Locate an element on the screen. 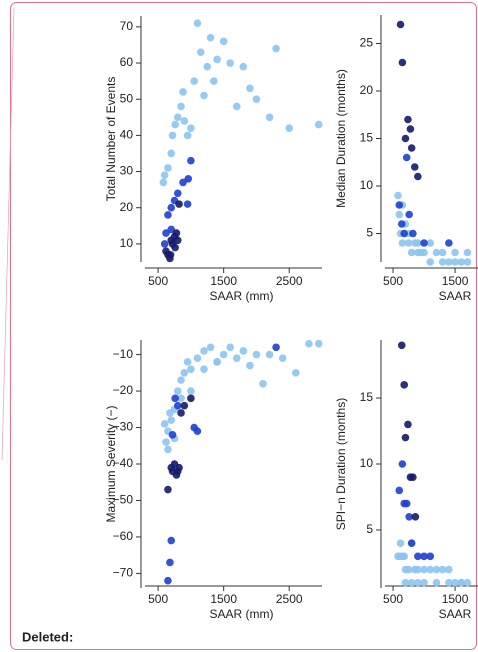  y-tick-label: −70 is located at coordinates (123, 573).